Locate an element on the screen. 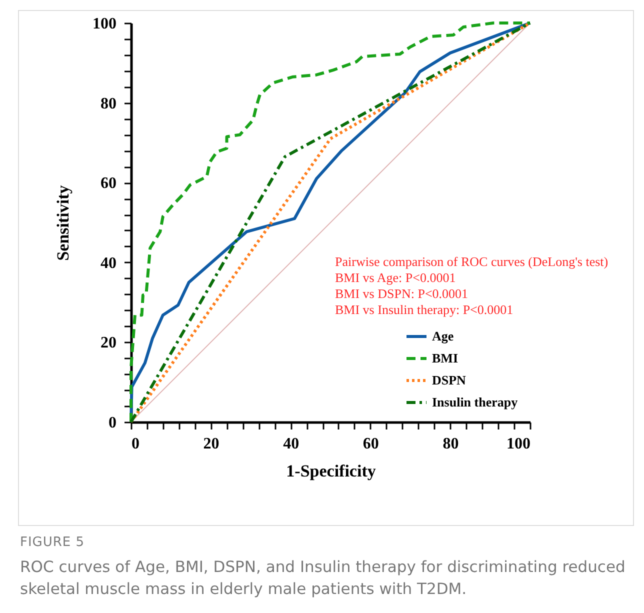  x-tick-label: 100 is located at coordinates (518, 444).